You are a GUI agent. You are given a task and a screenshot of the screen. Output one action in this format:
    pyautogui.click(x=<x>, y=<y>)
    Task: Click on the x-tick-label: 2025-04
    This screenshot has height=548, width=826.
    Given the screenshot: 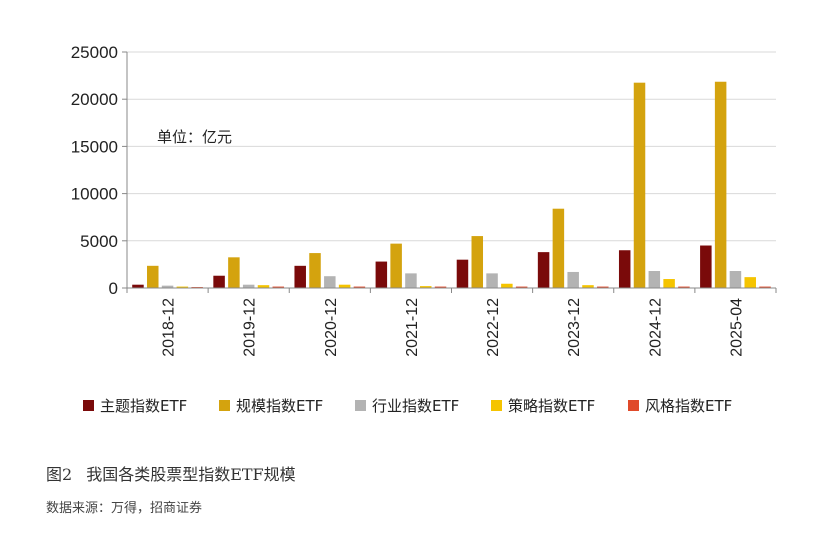 What is the action you would take?
    pyautogui.click(x=736, y=327)
    